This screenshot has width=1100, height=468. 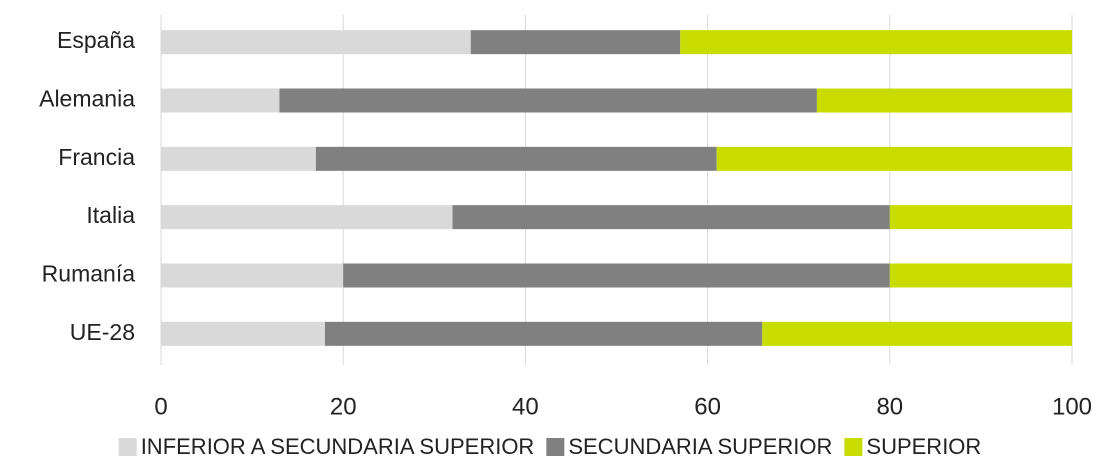 What do you see at coordinates (923, 446) in the screenshot?
I see `legend-label: SUPERIOR` at bounding box center [923, 446].